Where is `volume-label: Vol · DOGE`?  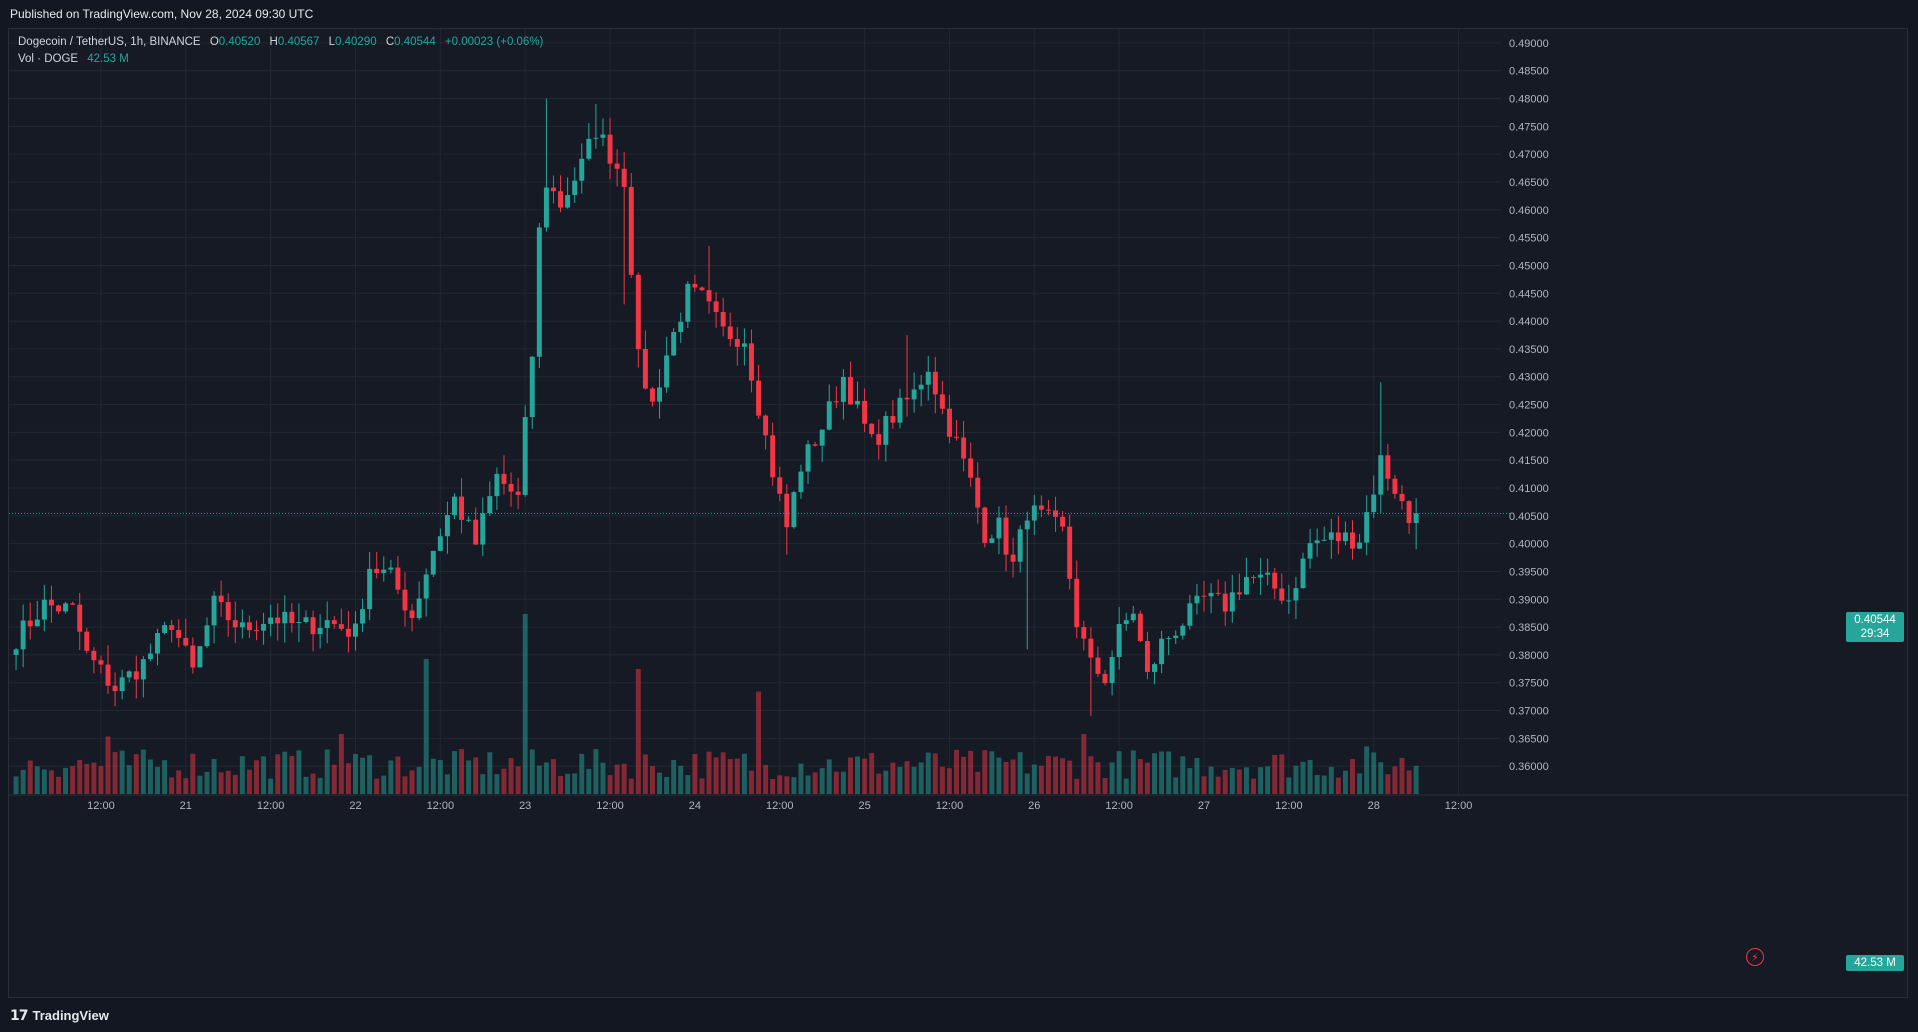 volume-label: Vol · DOGE is located at coordinates (48, 59).